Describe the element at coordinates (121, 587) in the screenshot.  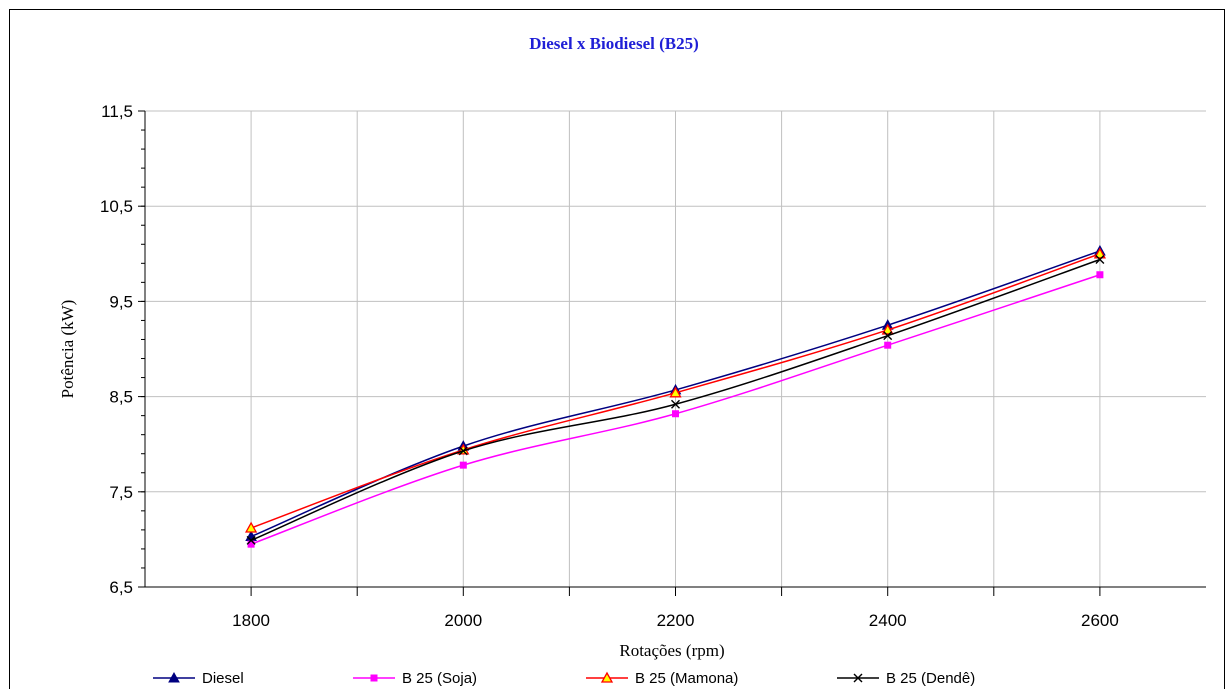
I see `y-tick-label: 6,5` at that location.